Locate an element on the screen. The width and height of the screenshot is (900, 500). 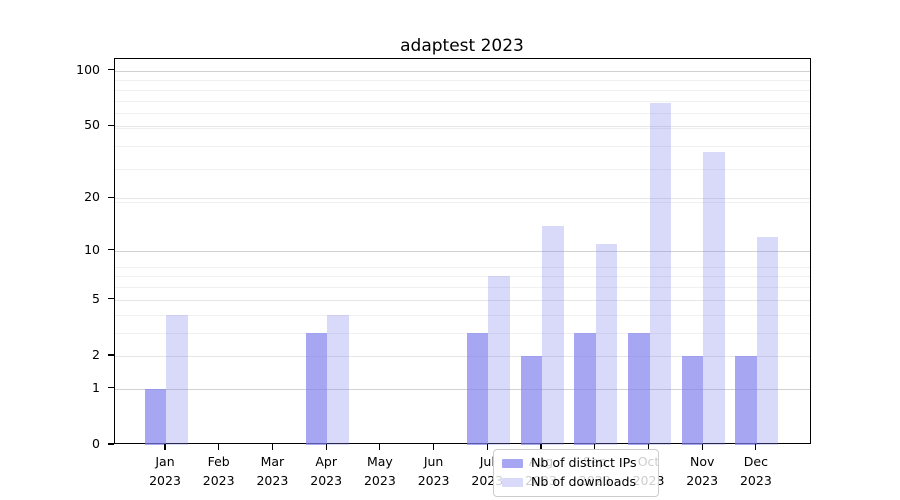
bar-distinct-ips-sep is located at coordinates (585, 388).